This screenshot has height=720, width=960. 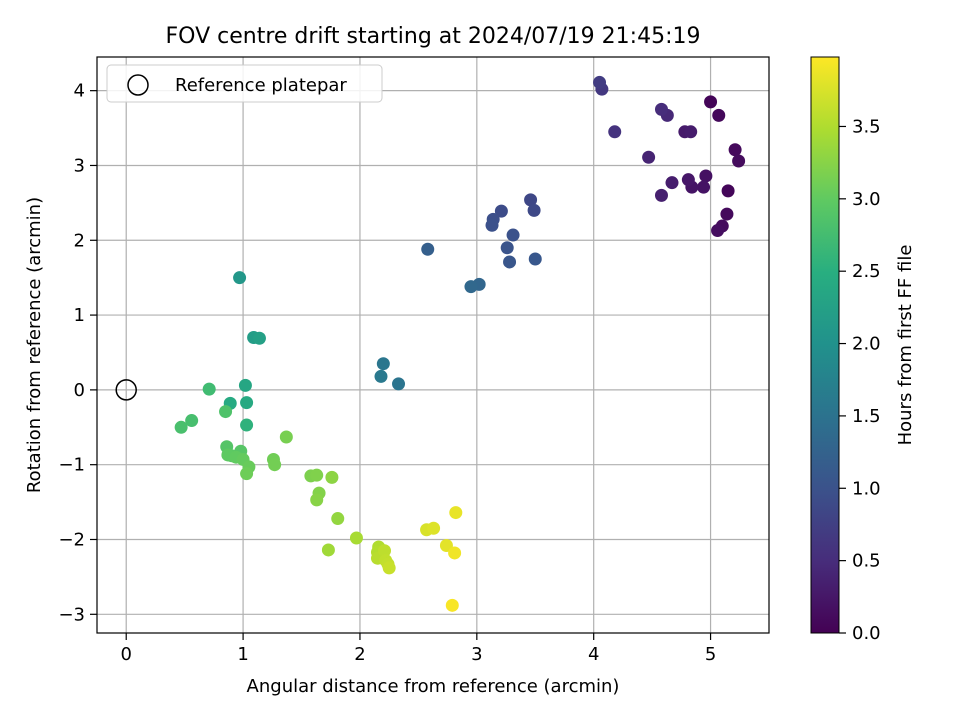 I want to click on y-axis-ticks: −3 −2 −1 0 1 2 3 4, so click(x=77, y=353).